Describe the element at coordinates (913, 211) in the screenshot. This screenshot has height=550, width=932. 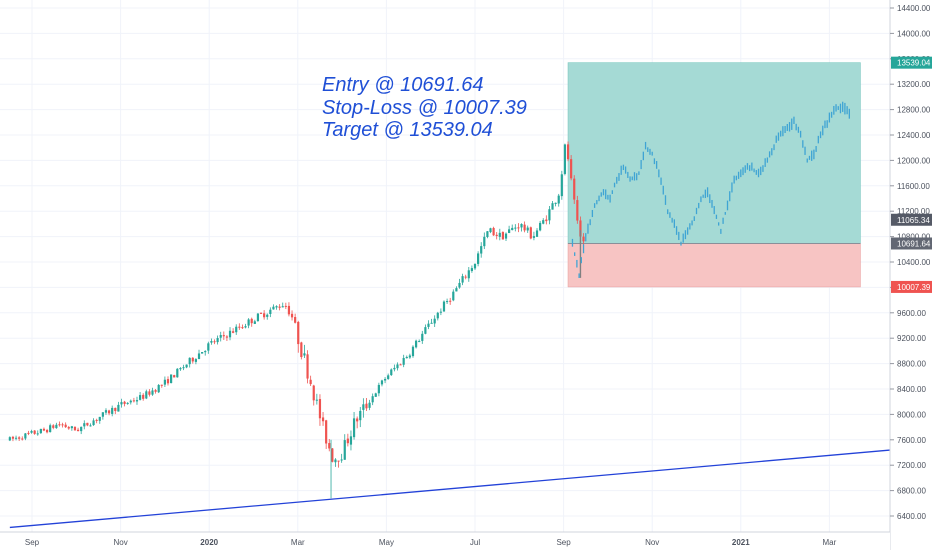
I see `y-tick-label: 11200.00` at that location.